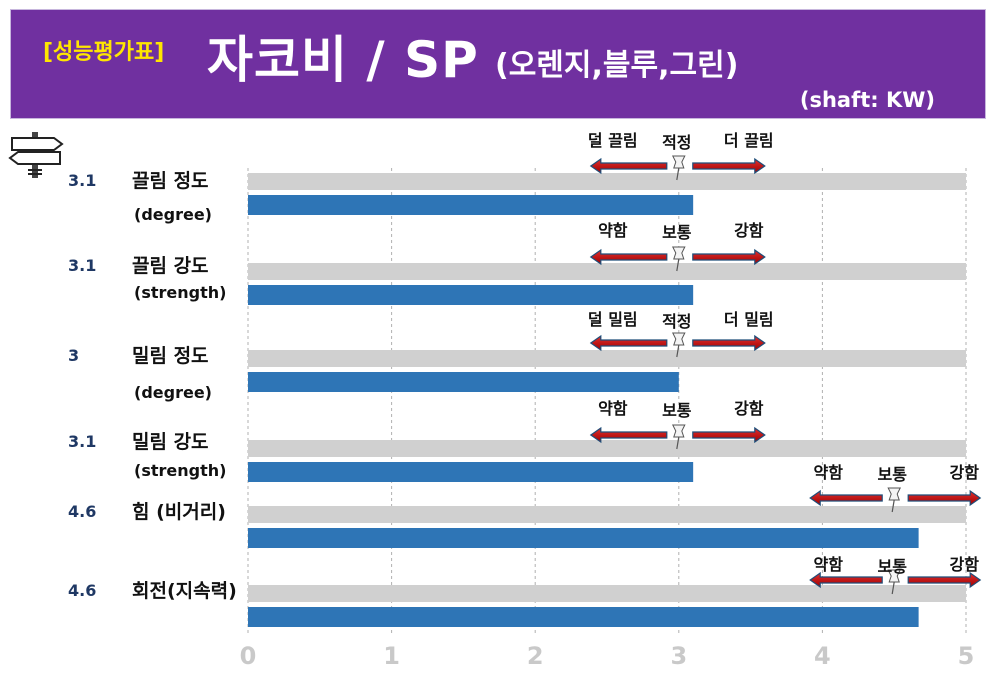  Describe the element at coordinates (36, 155) in the screenshot. I see `signpost-icon` at that location.